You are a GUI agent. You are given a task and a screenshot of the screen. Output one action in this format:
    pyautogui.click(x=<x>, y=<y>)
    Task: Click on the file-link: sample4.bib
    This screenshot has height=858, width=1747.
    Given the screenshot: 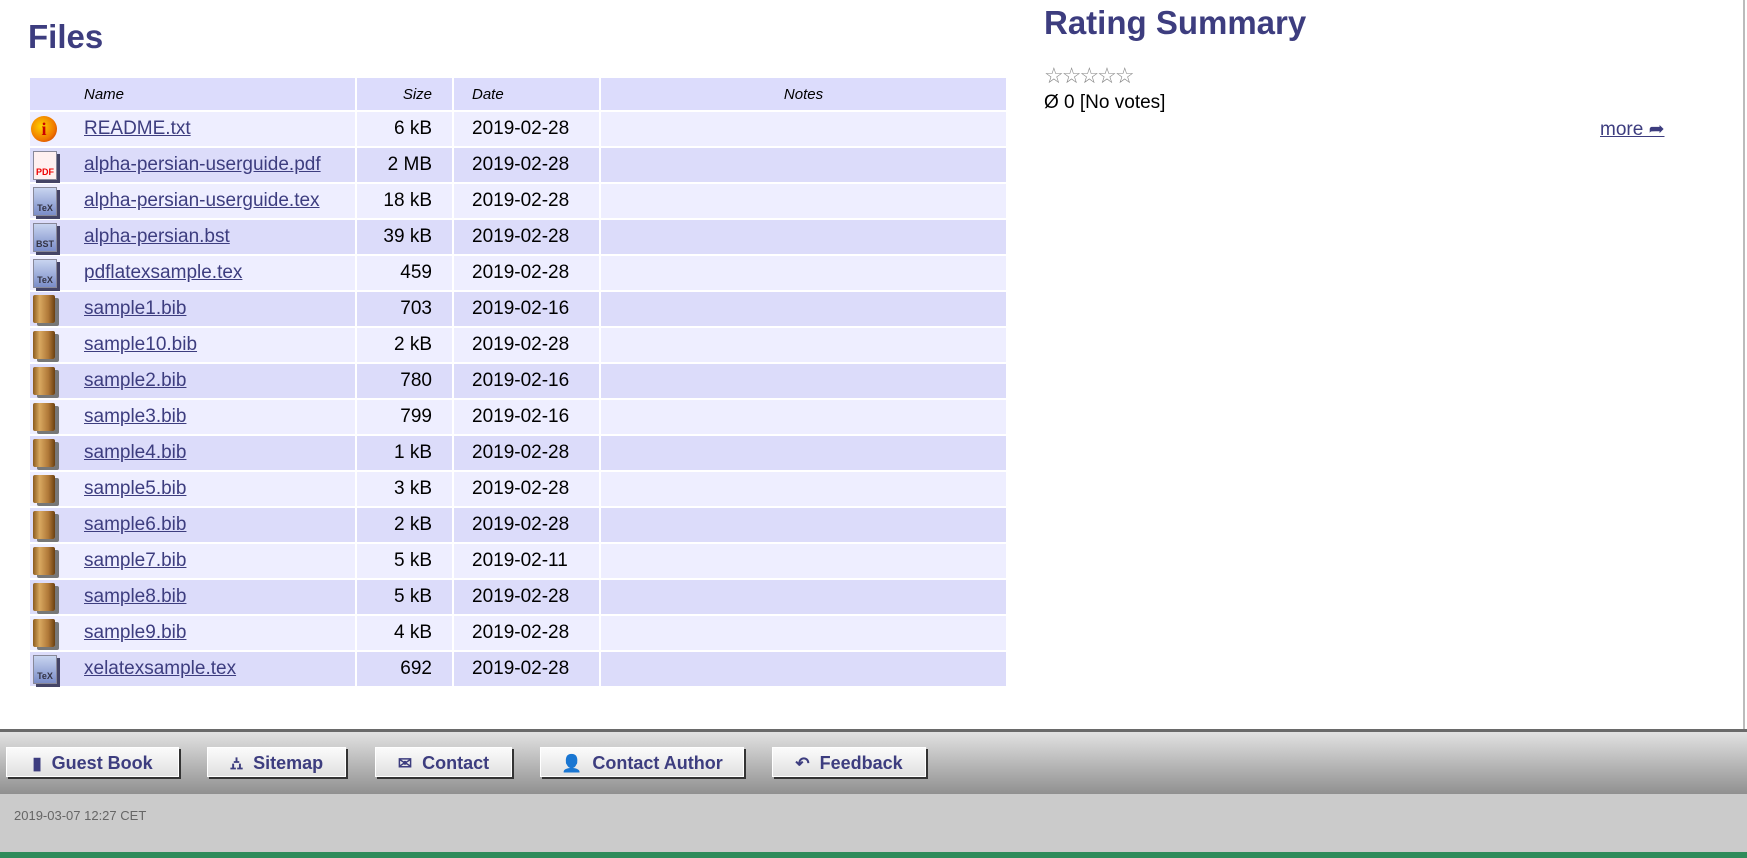 What is the action you would take?
    pyautogui.click(x=135, y=452)
    